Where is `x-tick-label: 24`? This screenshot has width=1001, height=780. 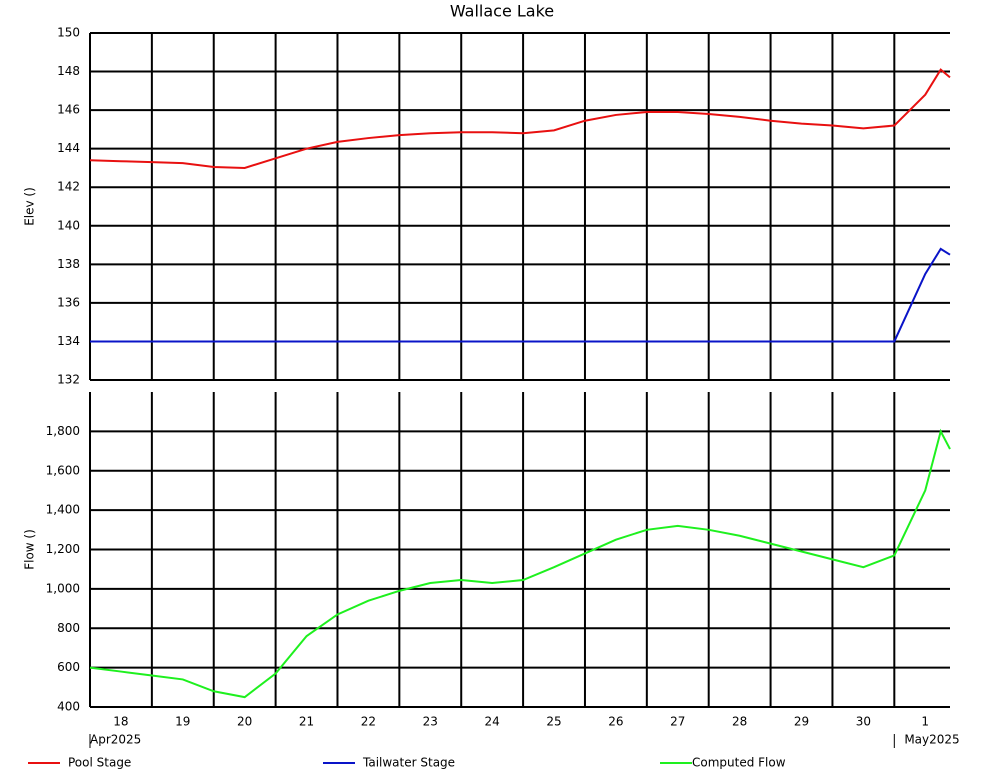 x-tick-label: 24 is located at coordinates (492, 722).